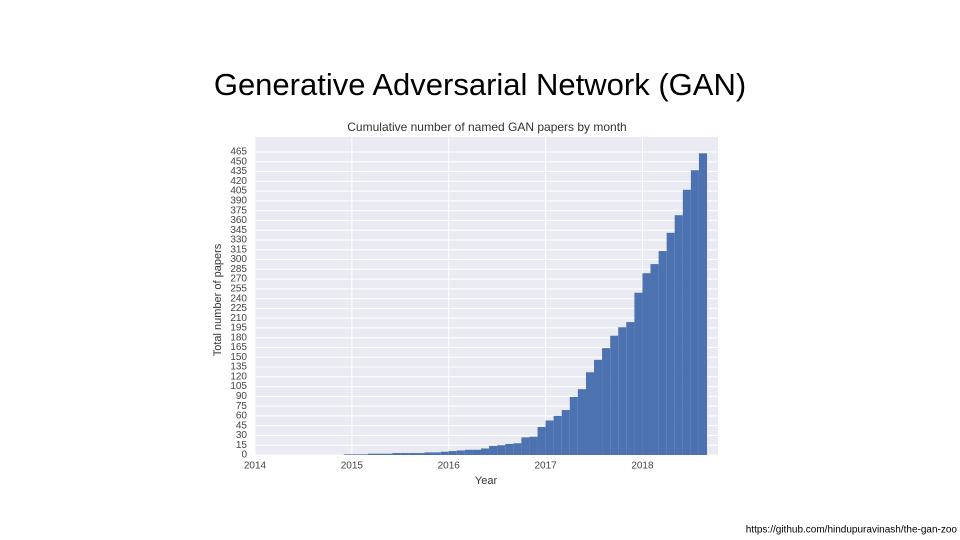 The height and width of the screenshot is (540, 960). What do you see at coordinates (242, 416) in the screenshot?
I see `y-tick-label: 60` at bounding box center [242, 416].